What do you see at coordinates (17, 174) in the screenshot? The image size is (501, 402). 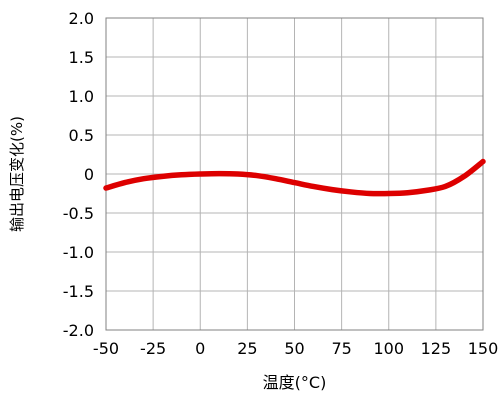 I see `y-axis-label: 输出电压变化(%)` at bounding box center [17, 174].